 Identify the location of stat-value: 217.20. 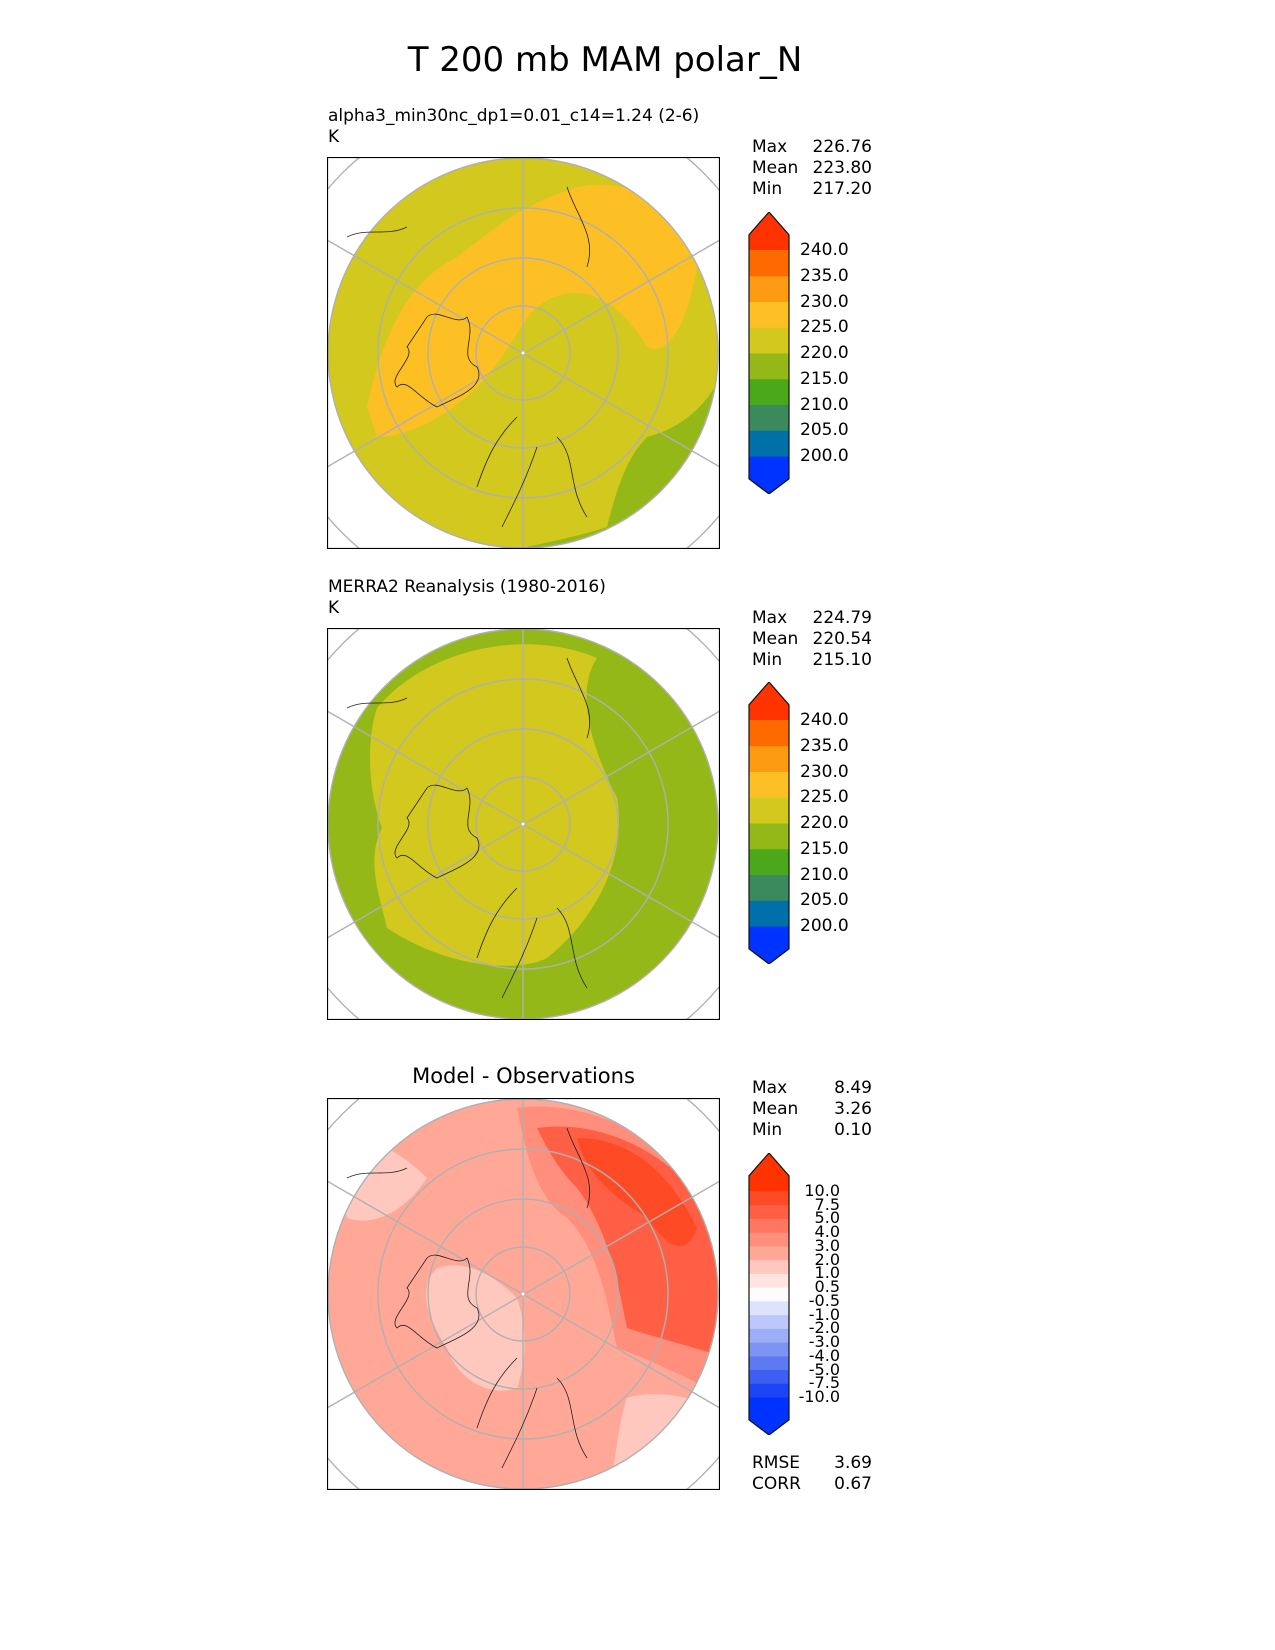
(842, 189).